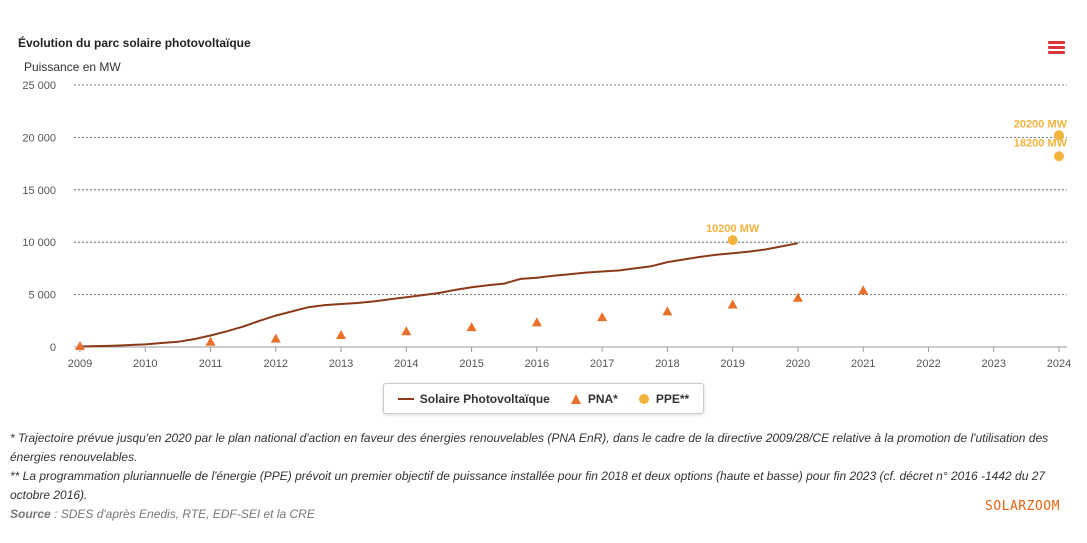 The height and width of the screenshot is (543, 1087). What do you see at coordinates (1022, 506) in the screenshot?
I see `brand-logo: SOLARZOOM` at bounding box center [1022, 506].